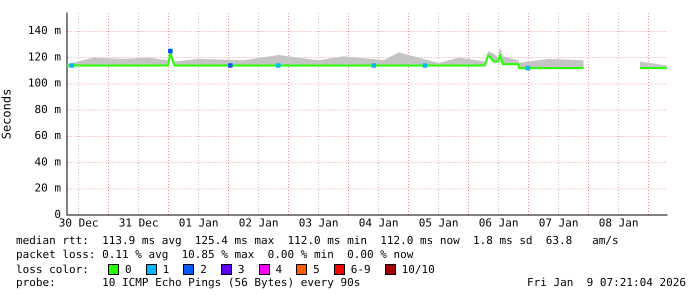  What do you see at coordinates (45, 57) in the screenshot?
I see `y-tick-label: 120 m` at bounding box center [45, 57].